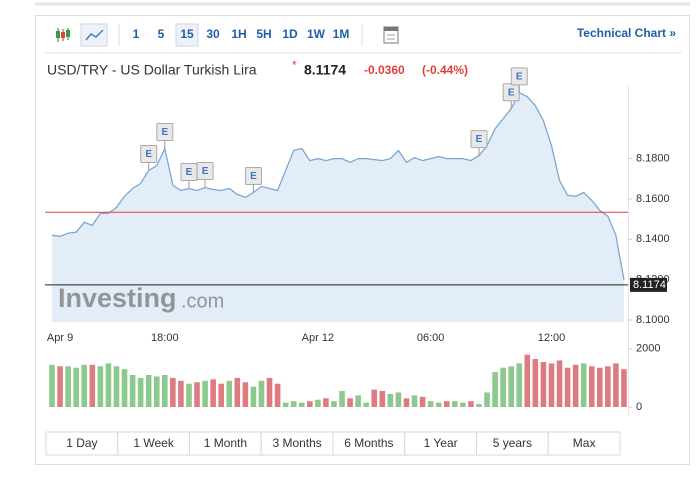  What do you see at coordinates (384, 70) in the screenshot?
I see `price-change: -0.0360` at bounding box center [384, 70].